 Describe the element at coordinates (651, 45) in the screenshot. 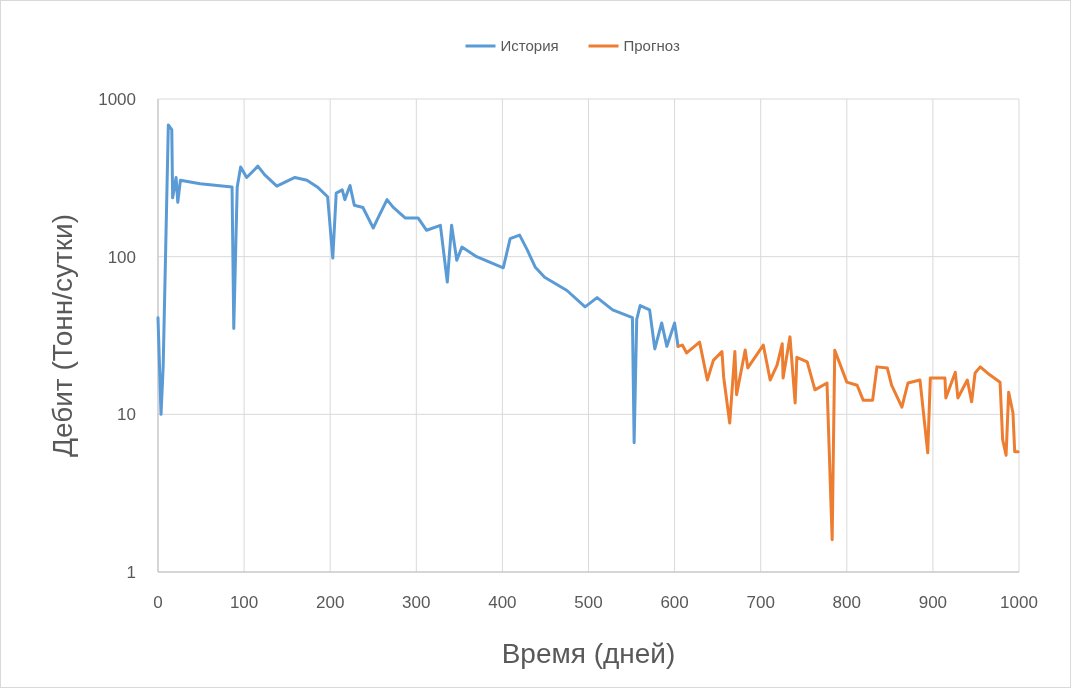

I see `legend-label: Прогноз` at that location.